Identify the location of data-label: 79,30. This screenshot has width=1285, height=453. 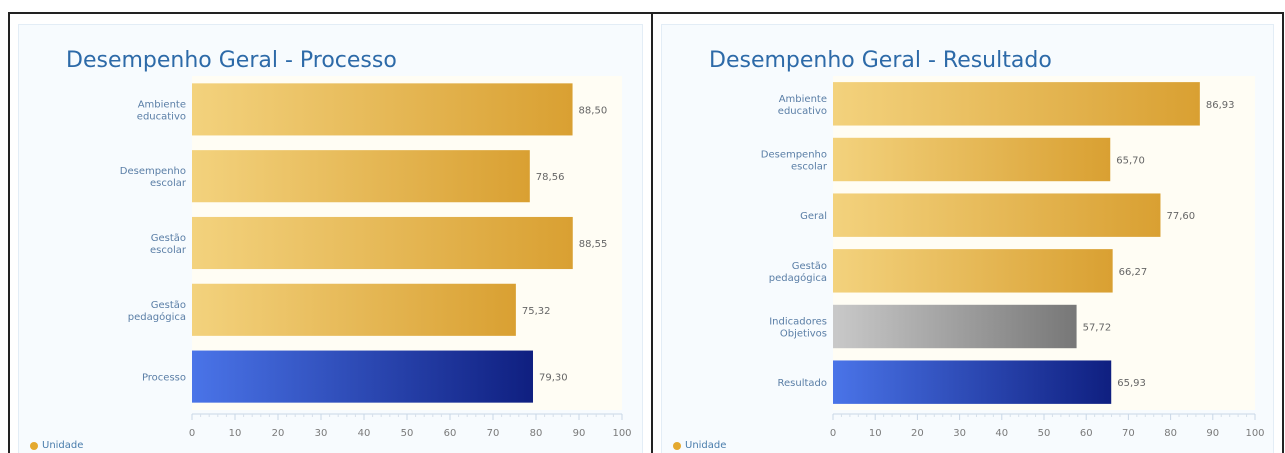
(553, 378).